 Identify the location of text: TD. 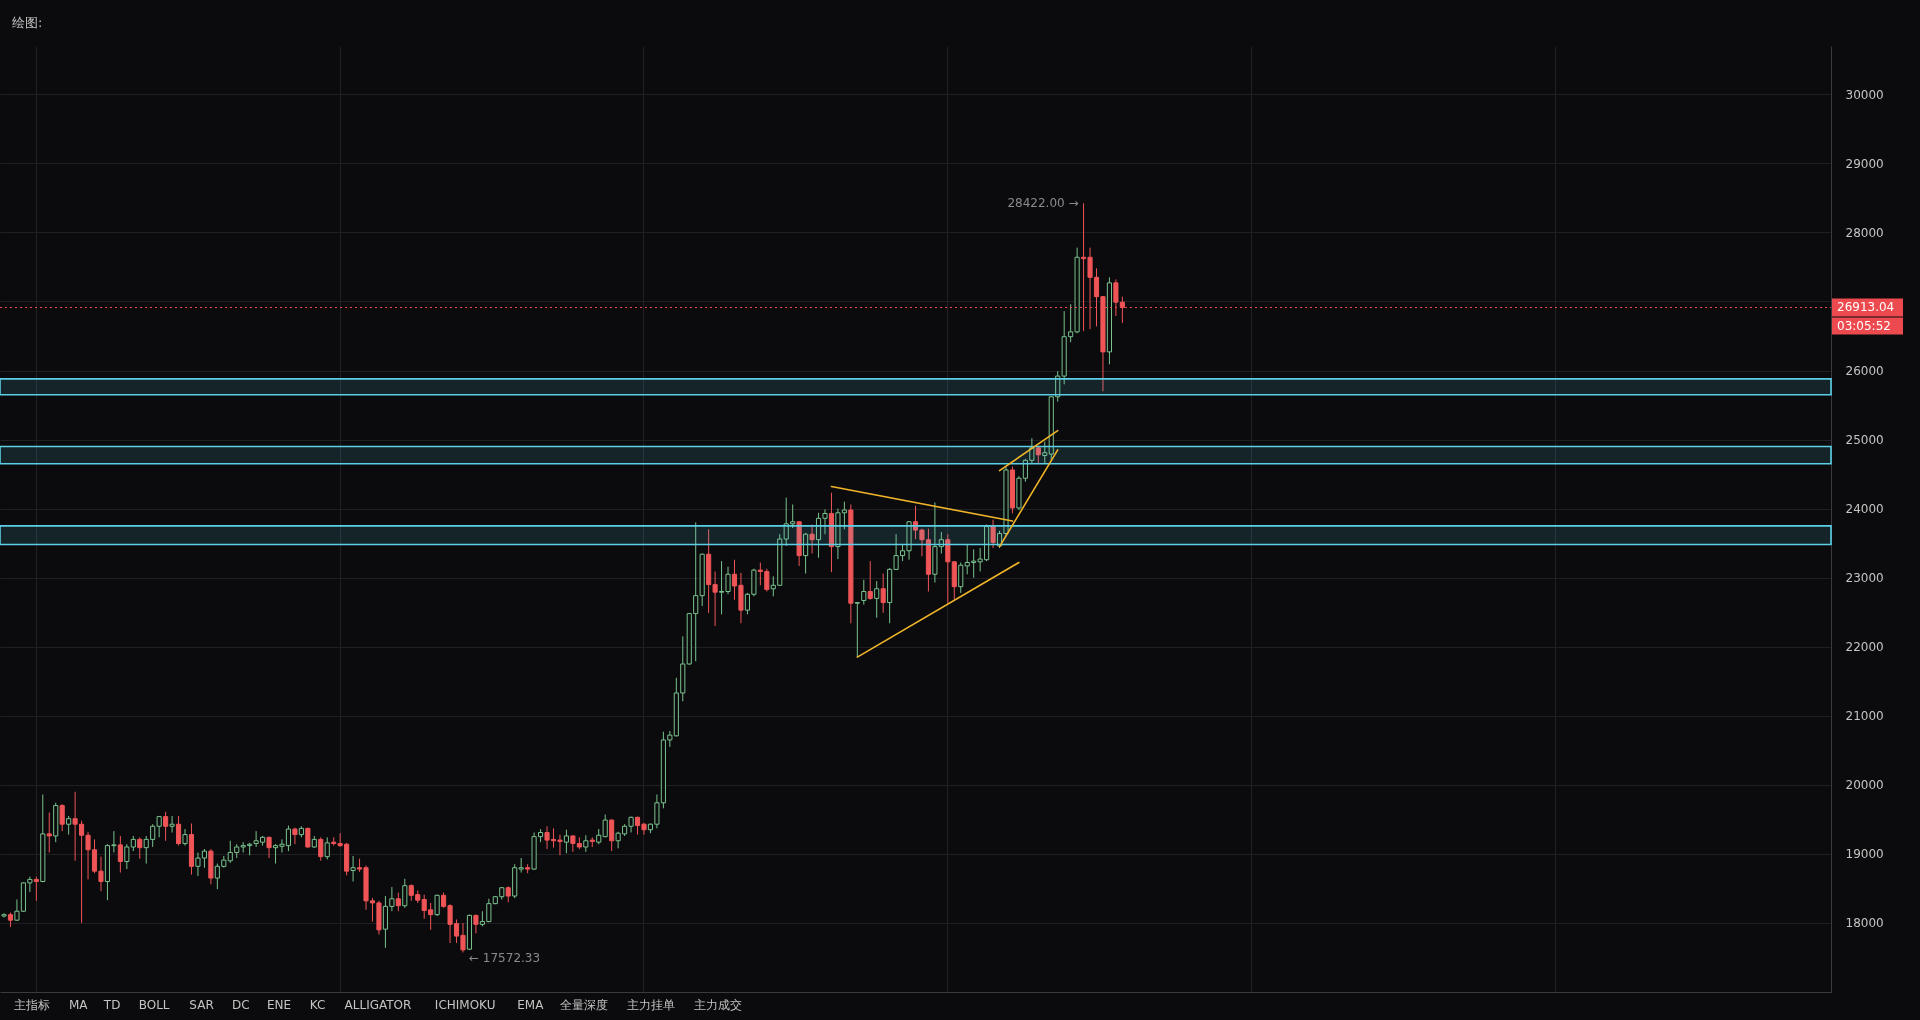
(111, 1005).